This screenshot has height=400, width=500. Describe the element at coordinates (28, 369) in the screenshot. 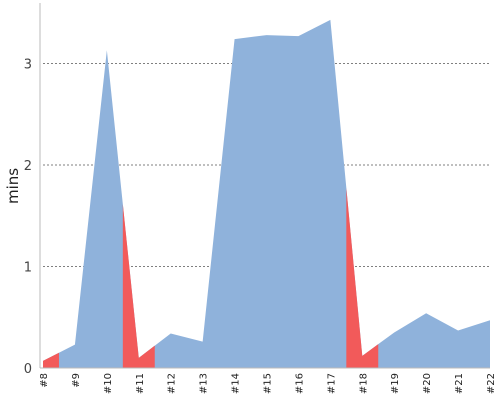

I see `y-tick-label: 0` at that location.